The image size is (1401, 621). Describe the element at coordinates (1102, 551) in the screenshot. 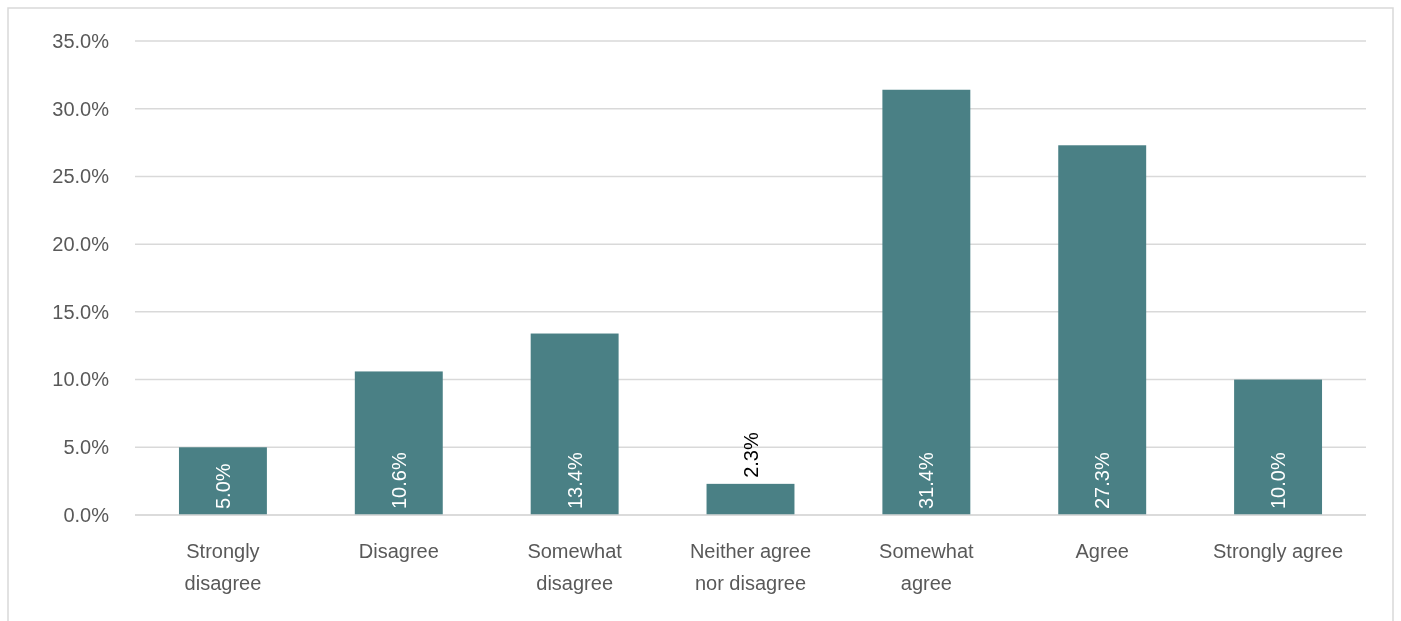

I see `x-tick-label: Agree` at that location.